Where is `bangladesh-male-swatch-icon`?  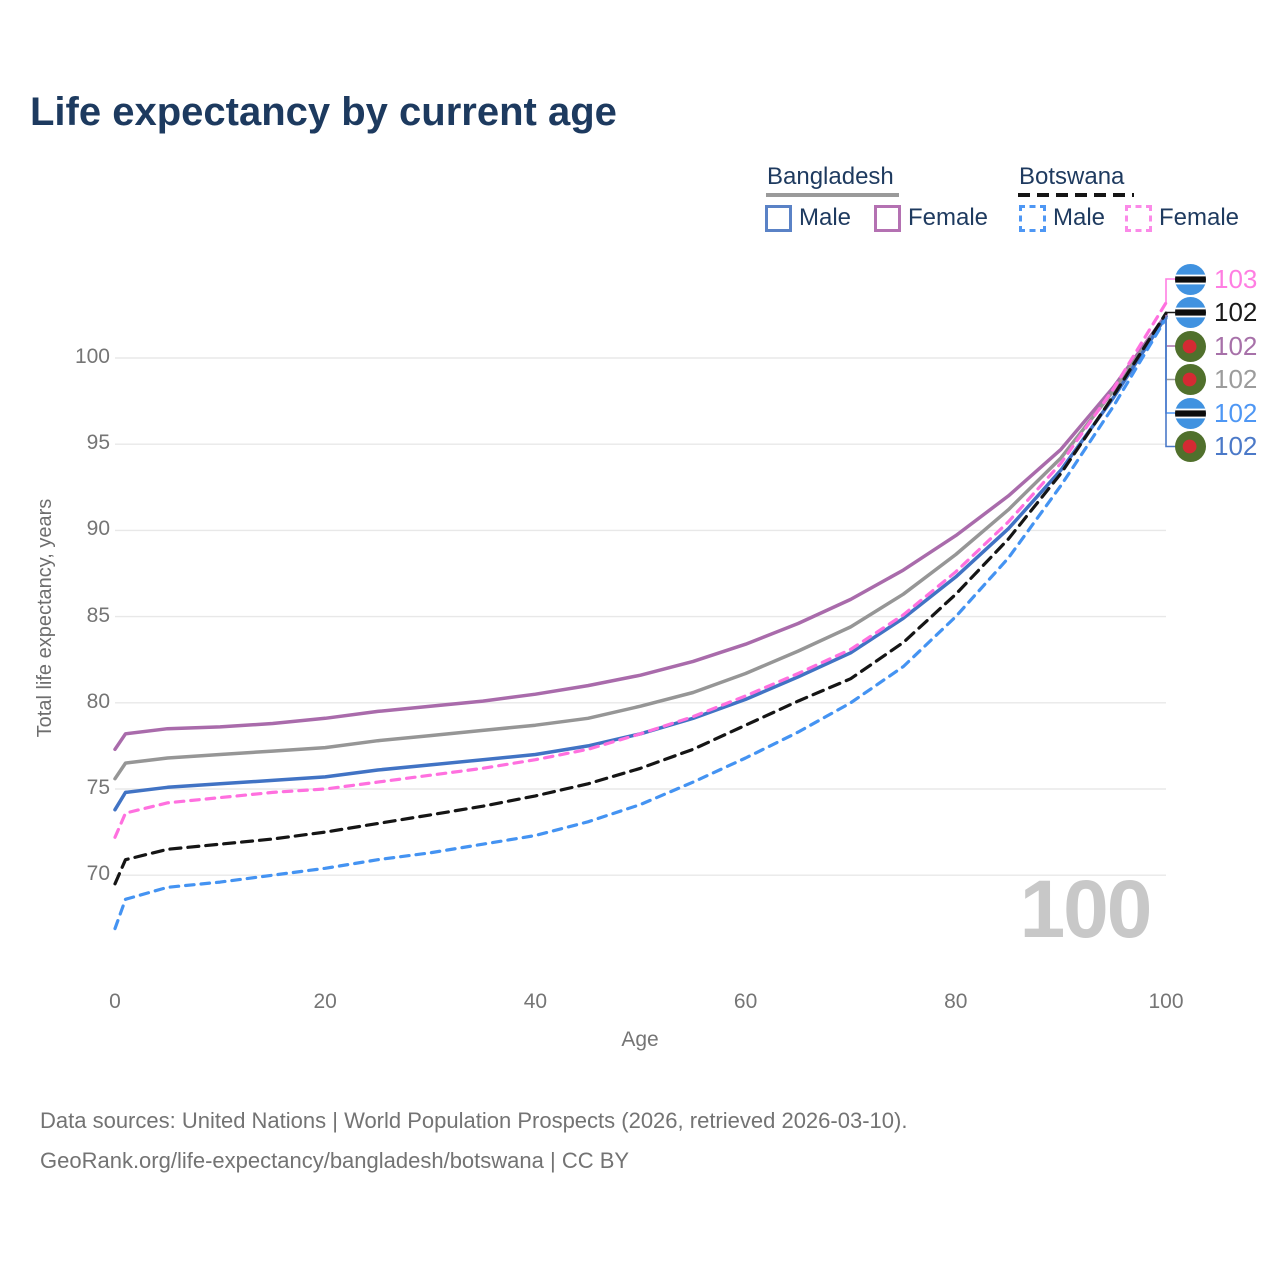
bangladesh-male-swatch-icon is located at coordinates (778, 218).